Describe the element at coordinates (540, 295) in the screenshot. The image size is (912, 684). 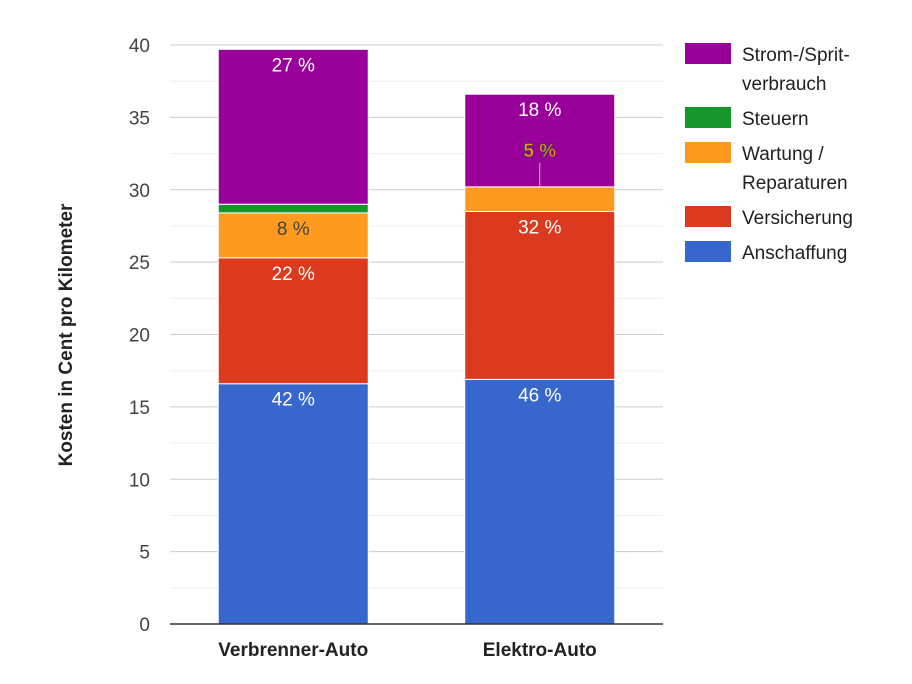
I see `bar-segment-elektro-auto-versicherung` at that location.